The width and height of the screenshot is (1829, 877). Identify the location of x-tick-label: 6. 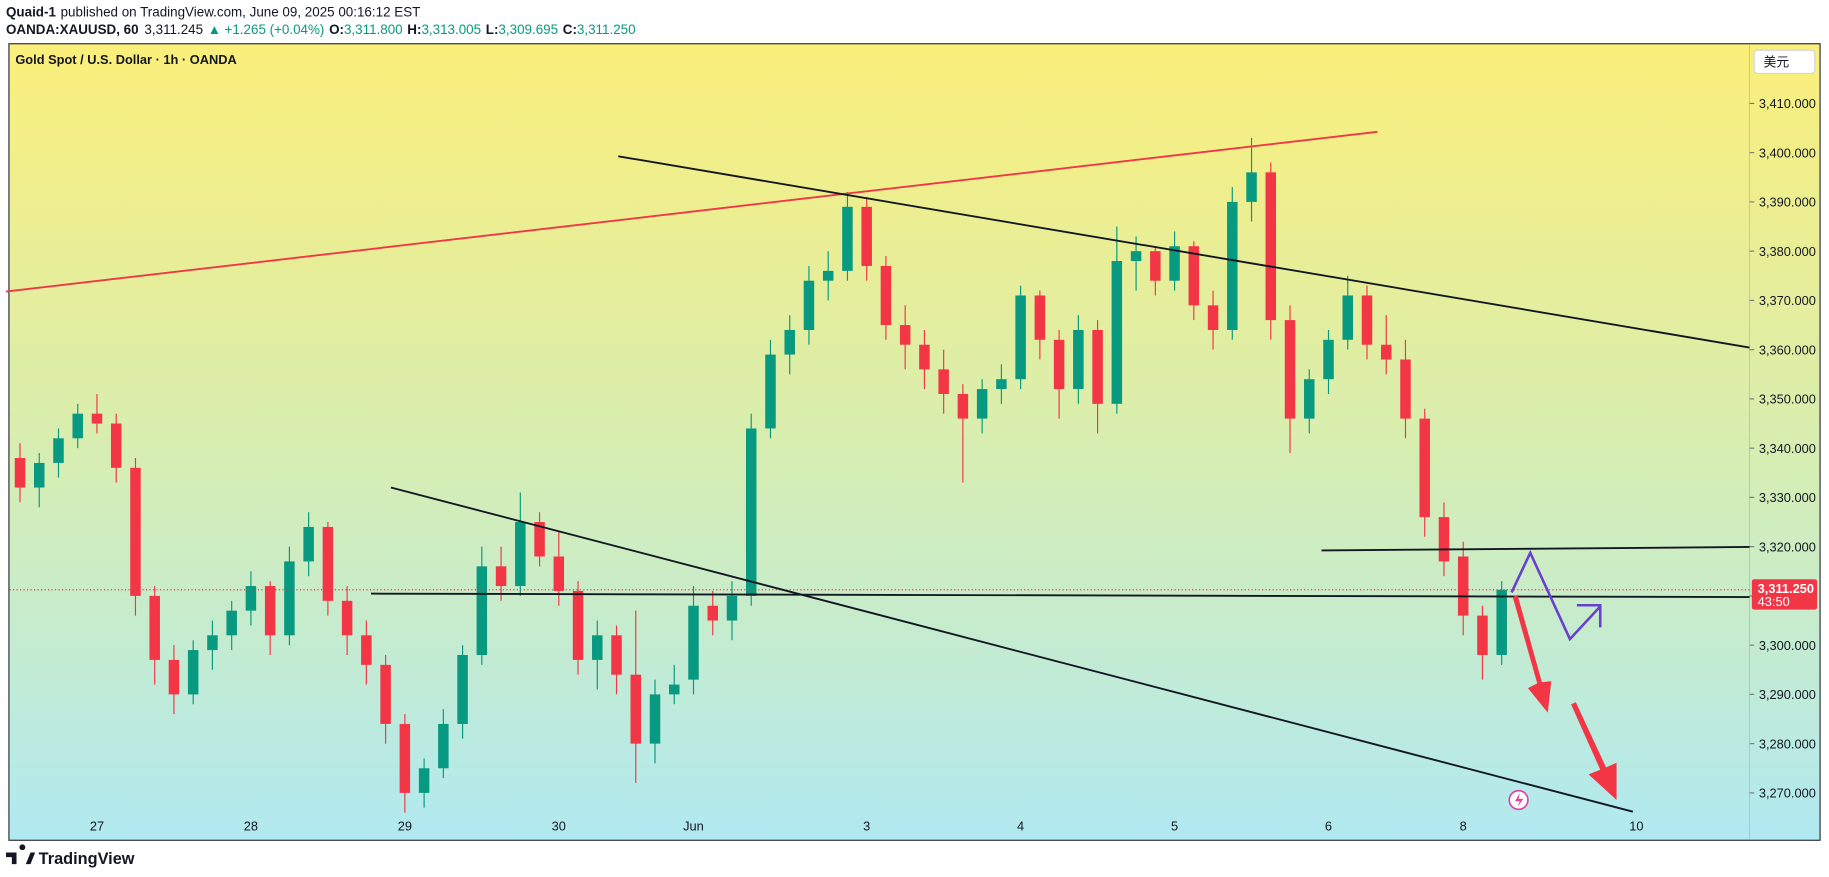
(1328, 825).